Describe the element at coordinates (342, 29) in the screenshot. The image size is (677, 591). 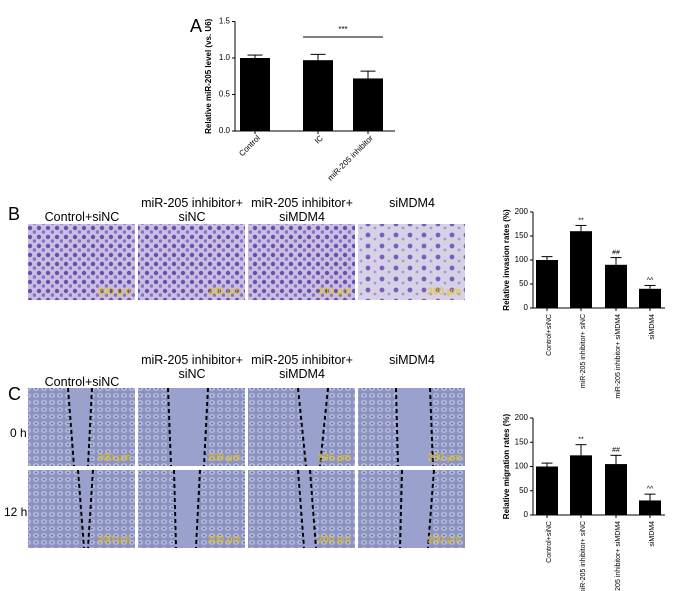
I see `bracket-label: ***` at that location.